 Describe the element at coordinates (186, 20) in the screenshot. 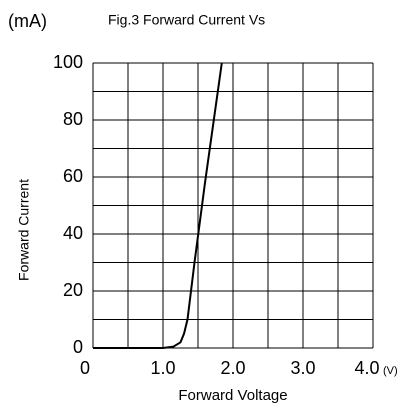

I see `chart-title: Fig.3 Forward Current Vs` at that location.